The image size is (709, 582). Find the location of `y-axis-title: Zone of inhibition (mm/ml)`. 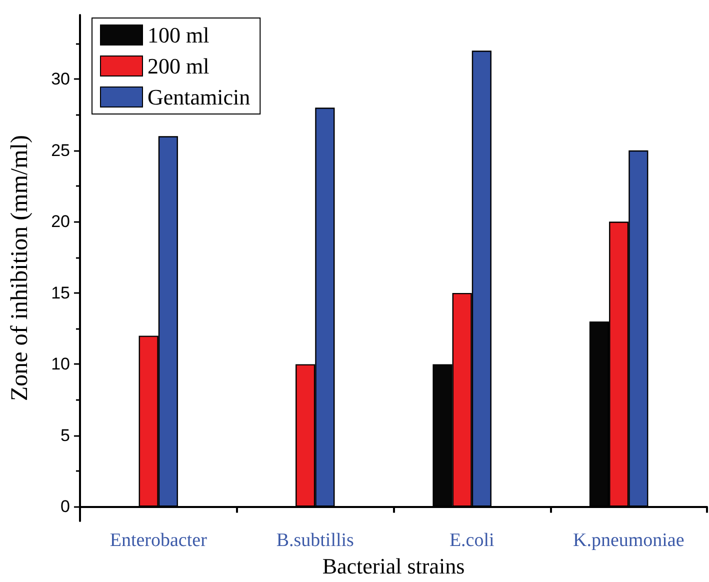

y-axis-title: Zone of inhibition (mm/ml) is located at coordinates (20, 268).